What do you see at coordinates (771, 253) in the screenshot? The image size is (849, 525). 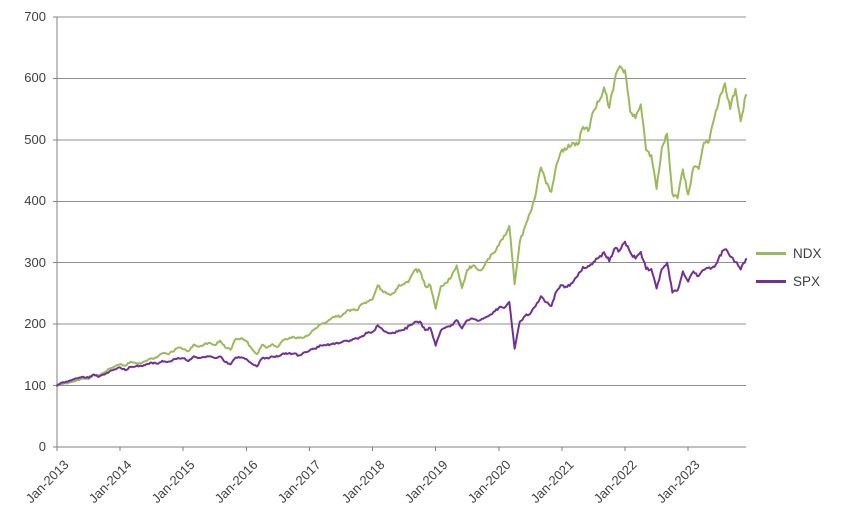 I see `ndx-line-swatch` at bounding box center [771, 253].